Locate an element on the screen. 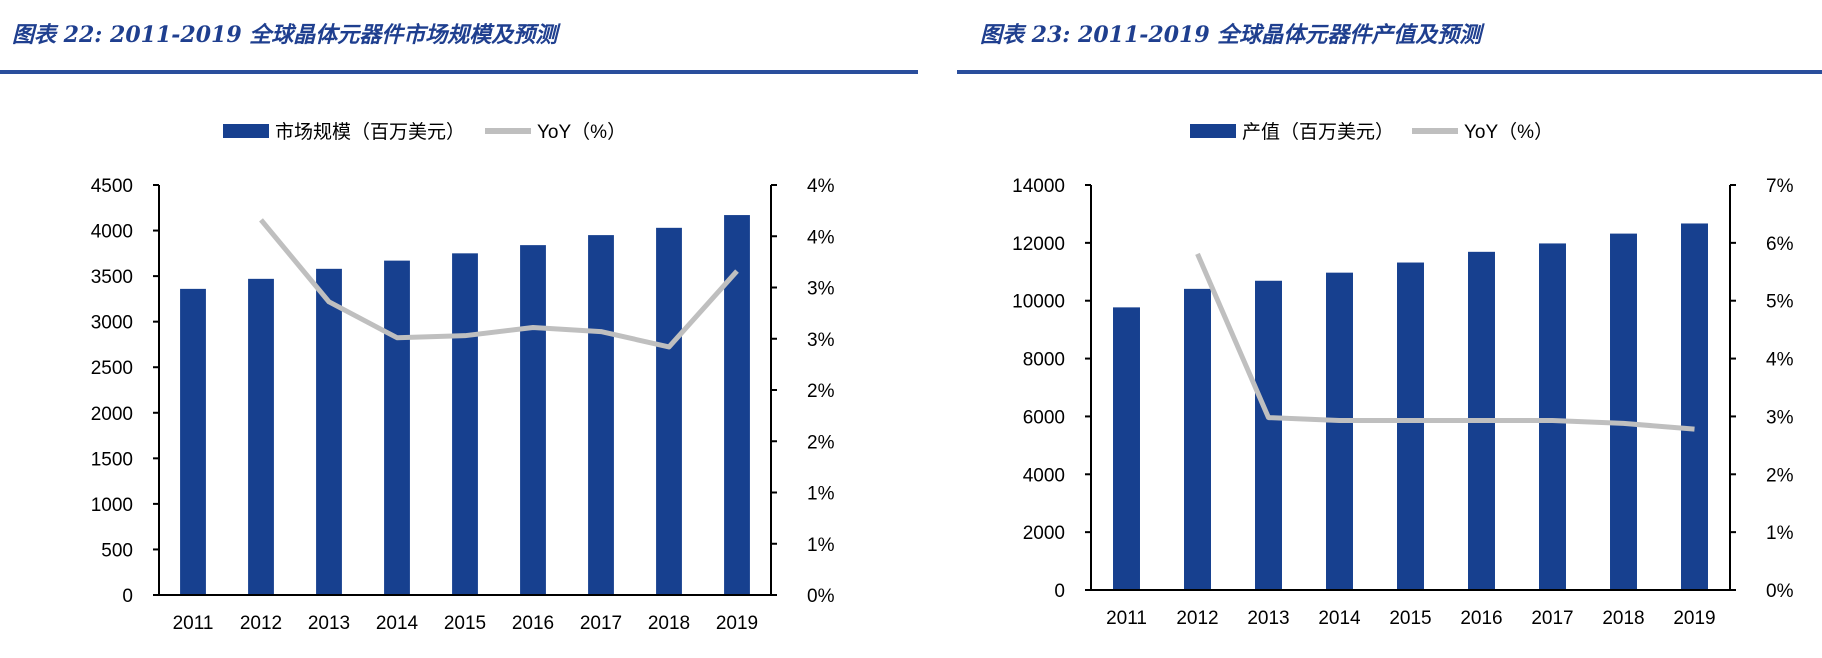 The image size is (1822, 658). right-tick-label: 5% is located at coordinates (1780, 302).